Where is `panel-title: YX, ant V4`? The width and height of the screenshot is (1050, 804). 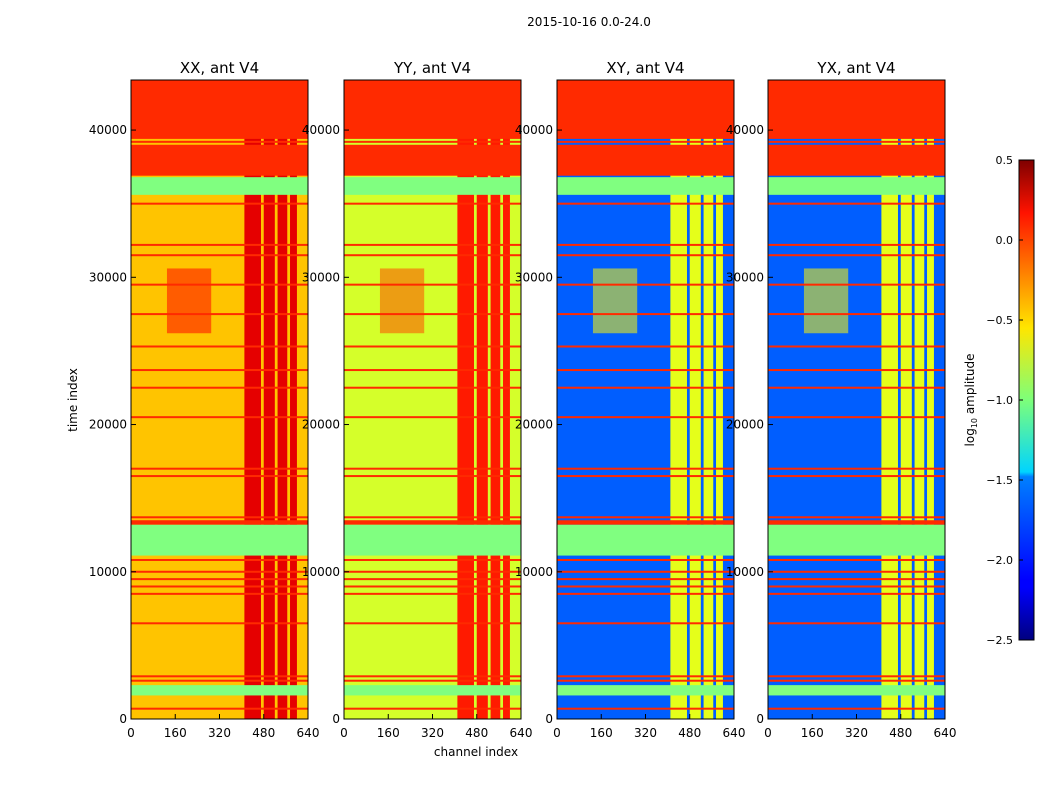 panel-title: YX, ant V4 is located at coordinates (855, 68).